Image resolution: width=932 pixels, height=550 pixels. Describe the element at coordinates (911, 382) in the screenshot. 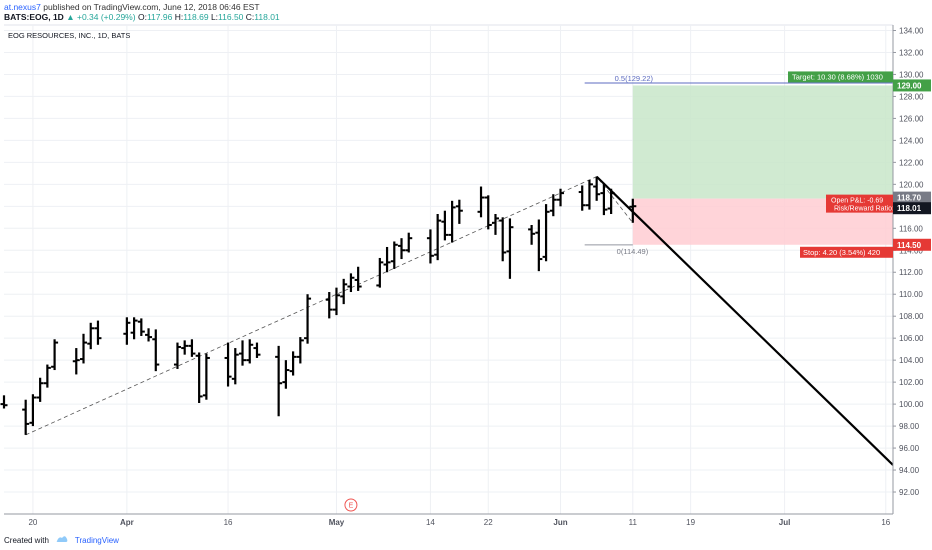

I see `y-tick-label: 102.00` at that location.